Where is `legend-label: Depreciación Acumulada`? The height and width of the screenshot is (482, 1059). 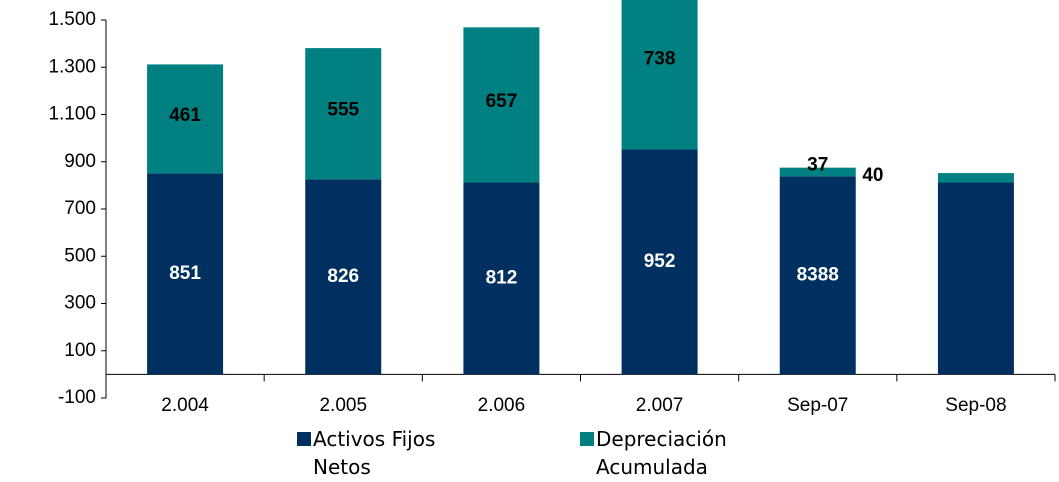 legend-label: Depreciación Acumulada is located at coordinates (661, 453).